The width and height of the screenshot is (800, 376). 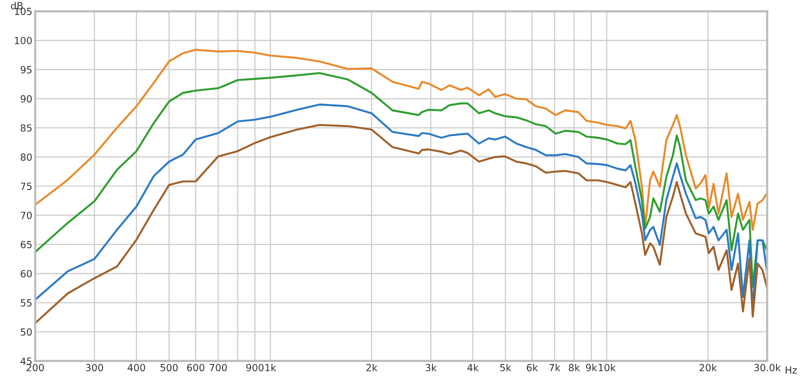 I want to click on x-tick-label: 7k, so click(x=554, y=368).